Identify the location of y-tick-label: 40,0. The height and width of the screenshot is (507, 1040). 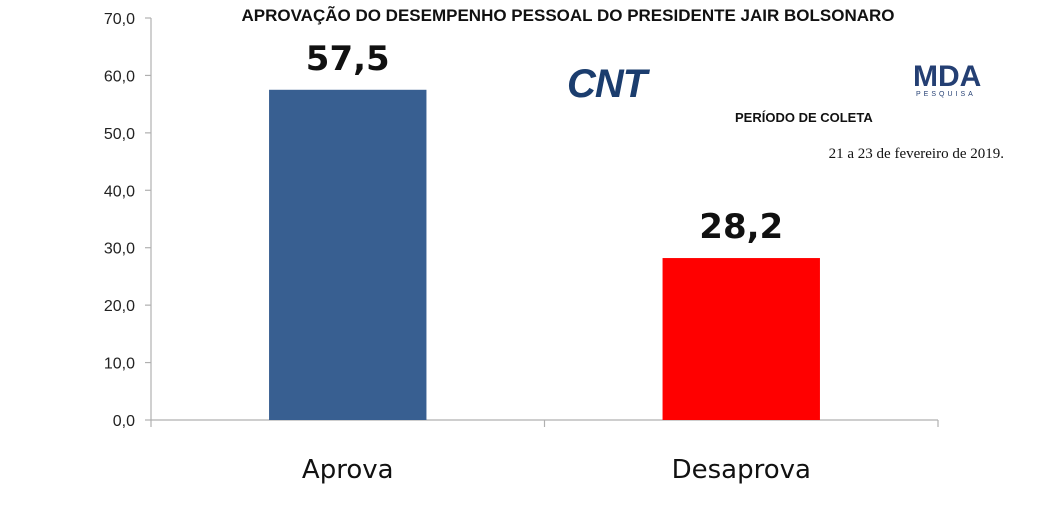
(119, 191).